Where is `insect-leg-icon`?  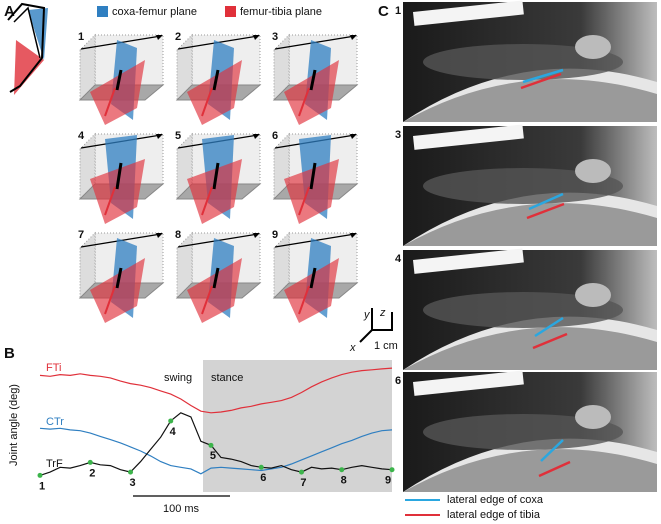 insect-leg-icon is located at coordinates (27, 48).